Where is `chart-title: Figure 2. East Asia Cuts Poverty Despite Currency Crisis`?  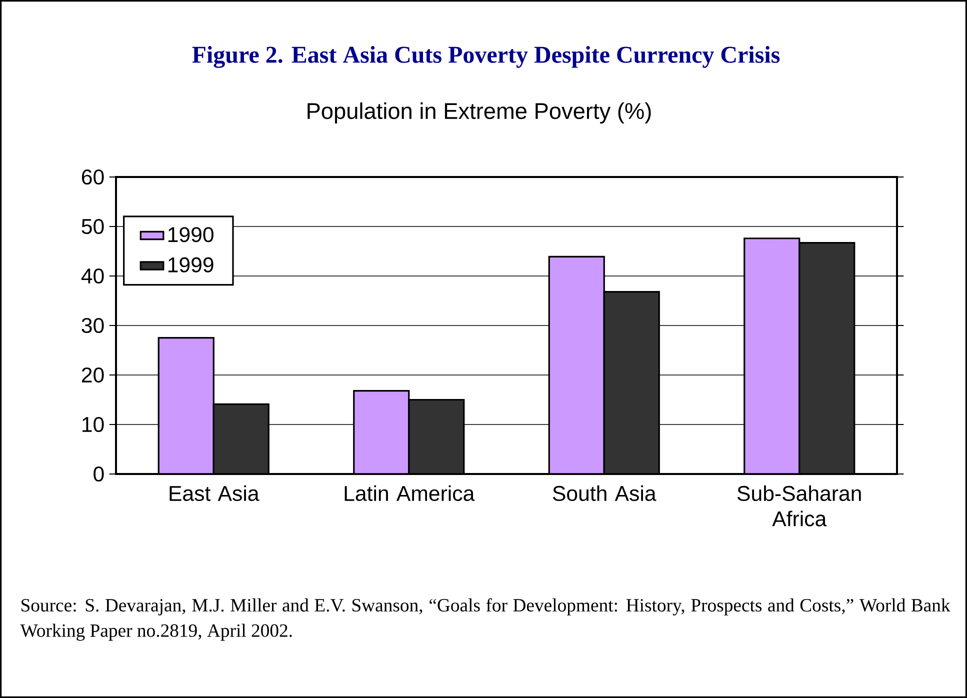
chart-title: Figure 2. East Asia Cuts Poverty Despite Currency Crisis is located at coordinates (486, 57).